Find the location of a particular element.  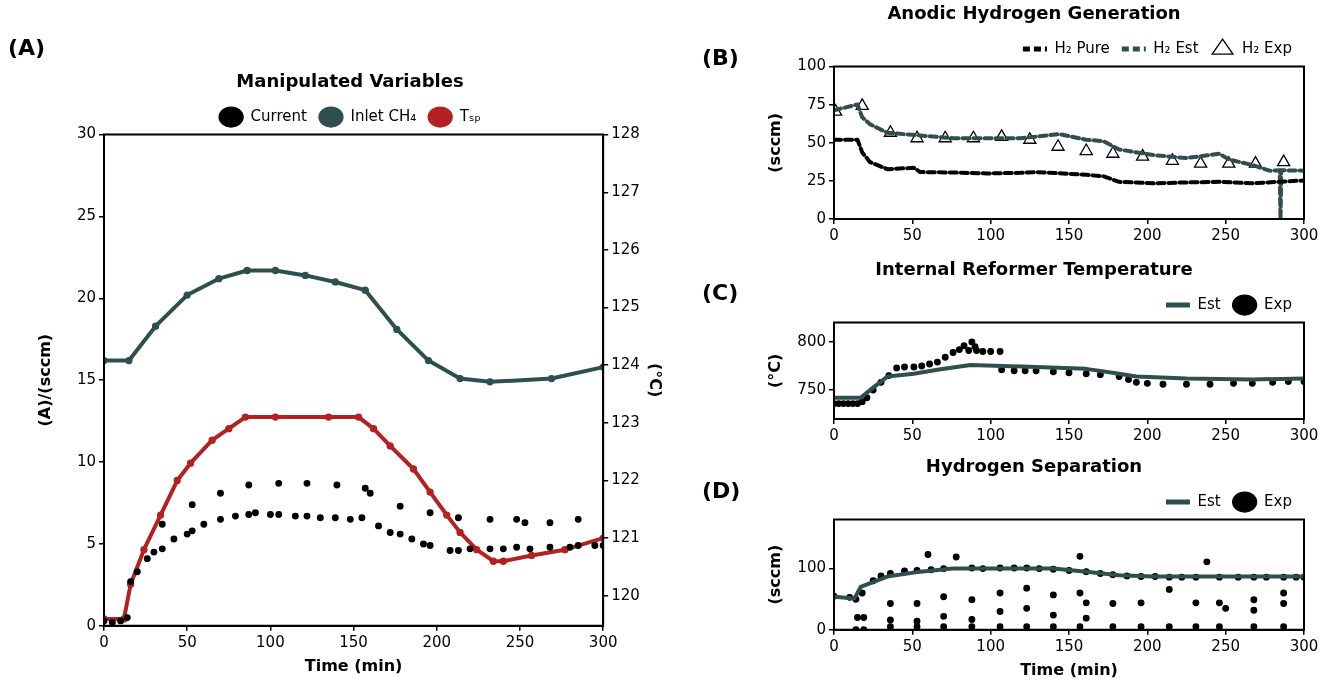

y-tick-label: 800 is located at coordinates (811, 340).